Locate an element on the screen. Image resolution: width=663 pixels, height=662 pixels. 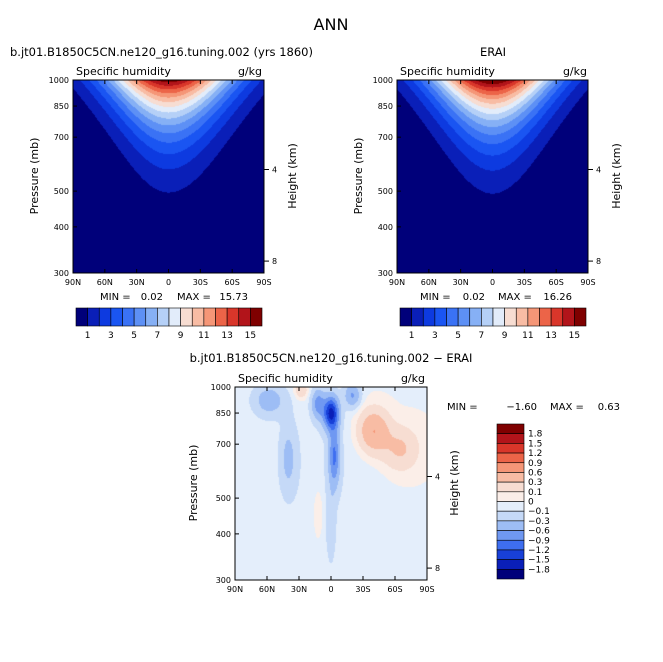
fieldB-raster is located at coordinates (492, 176).